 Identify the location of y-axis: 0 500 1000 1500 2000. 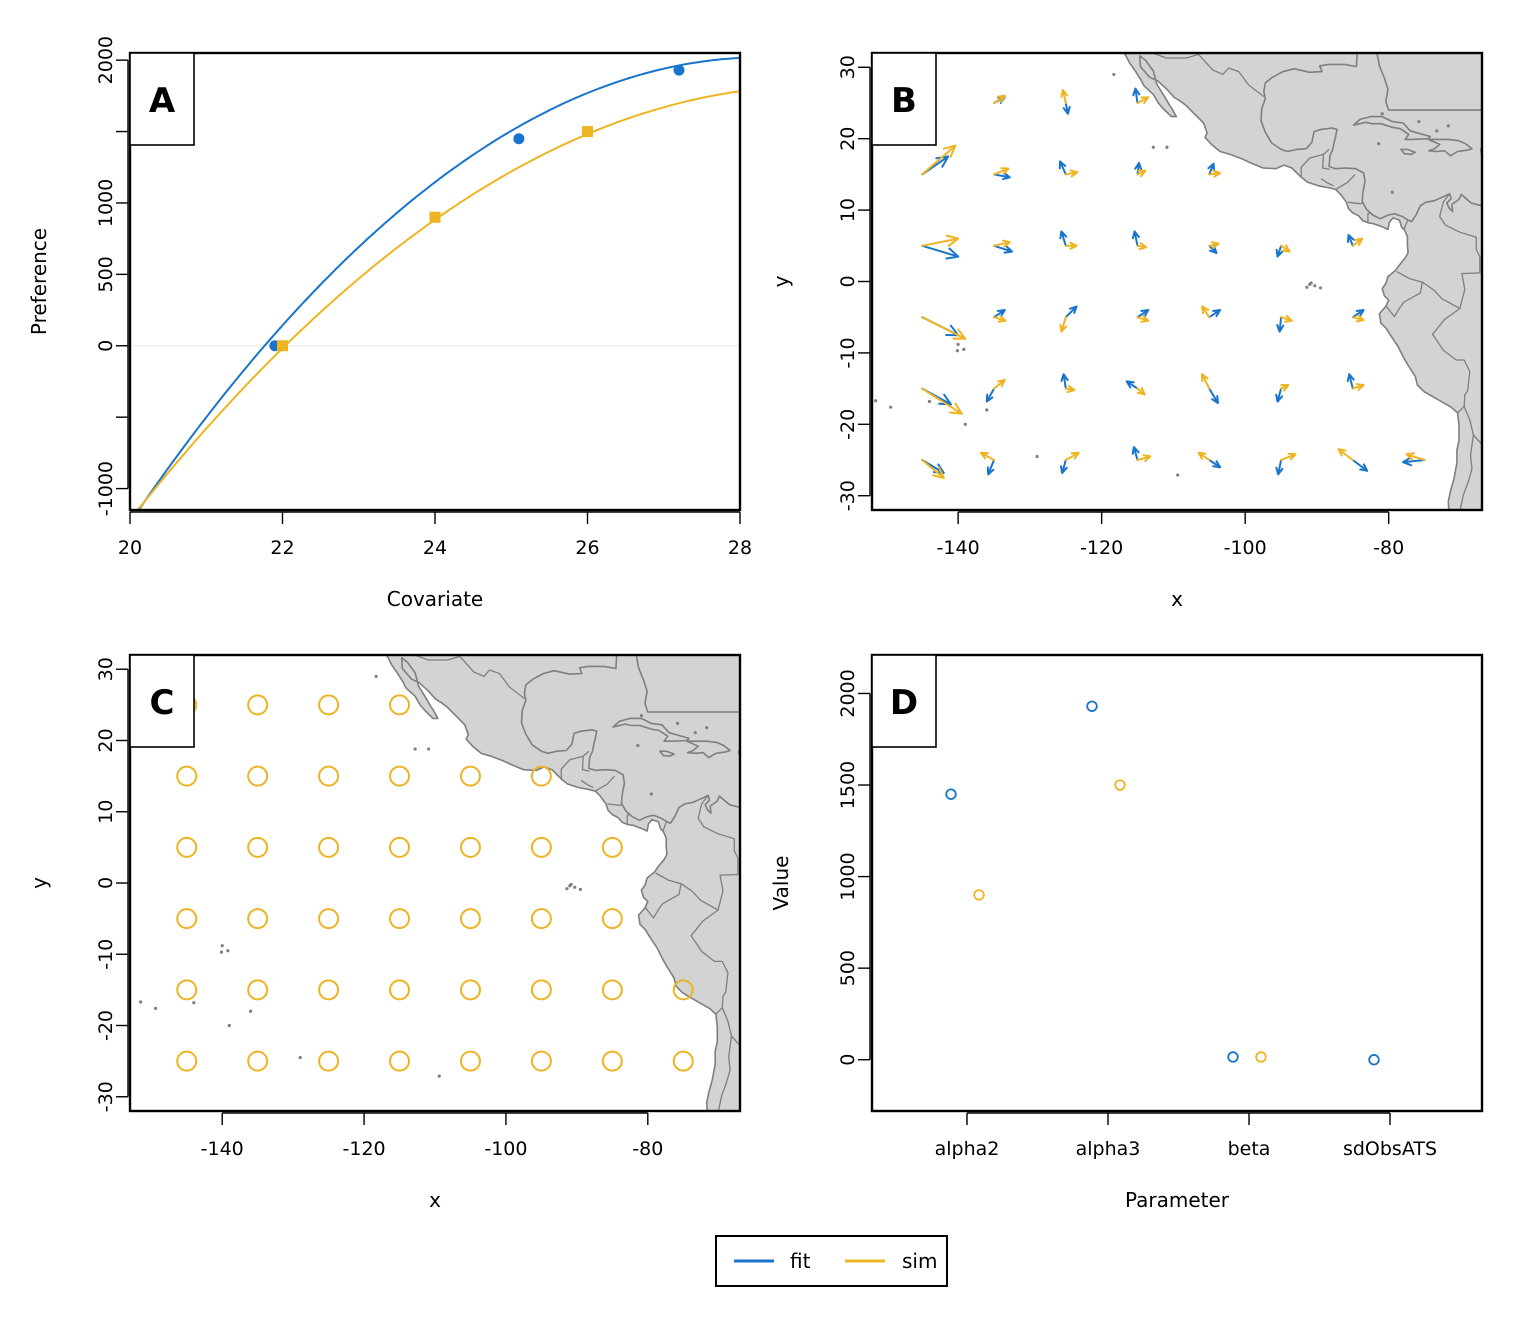
(854, 867).